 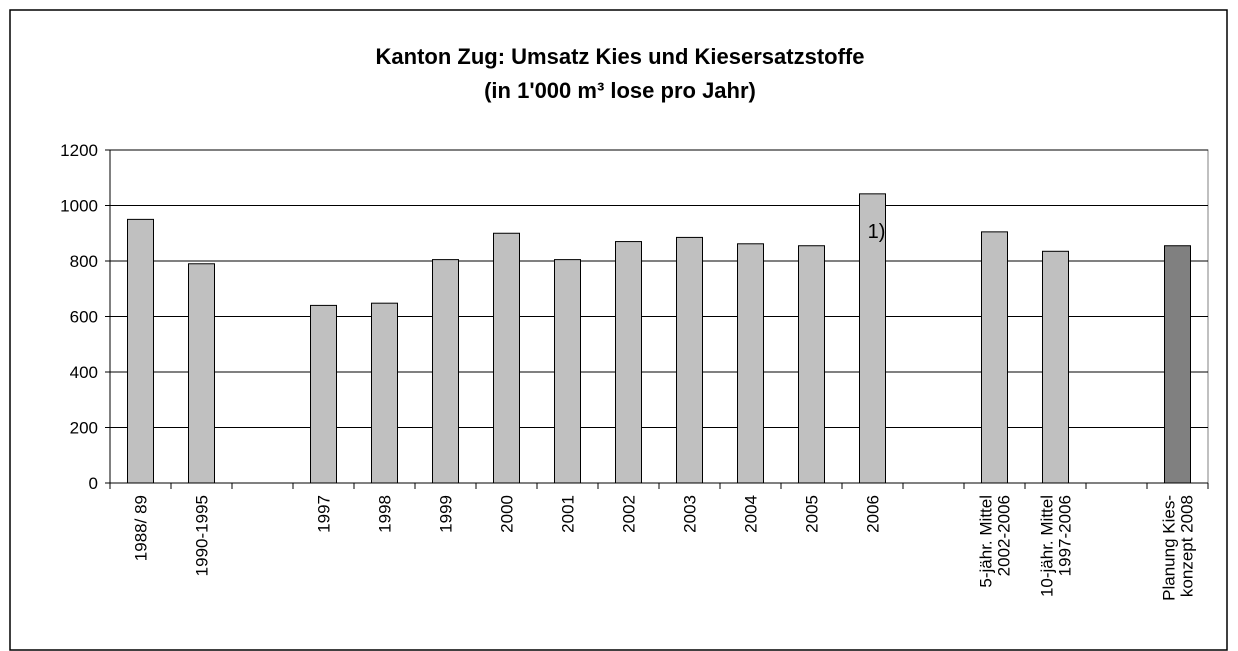 What do you see at coordinates (93, 483) in the screenshot?
I see `y-tick-label: 0` at bounding box center [93, 483].